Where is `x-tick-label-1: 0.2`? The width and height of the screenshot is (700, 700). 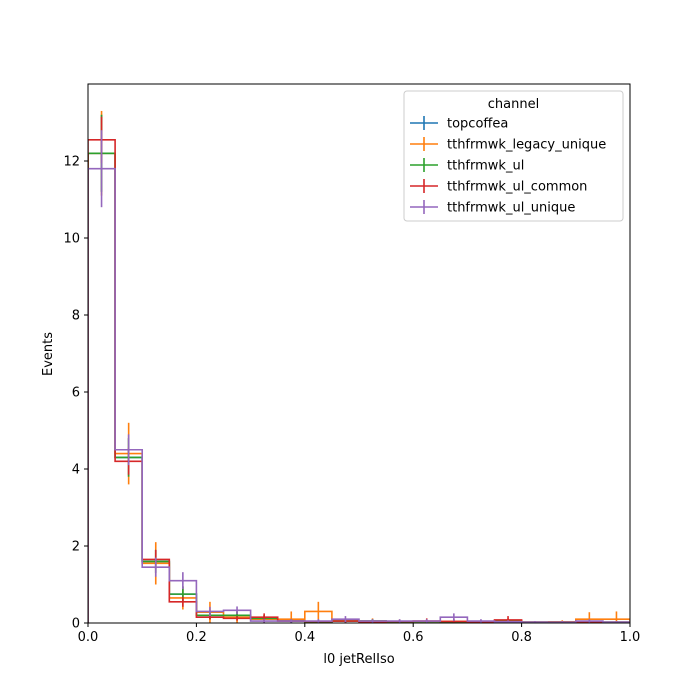
x-tick-label-1: 0.2 is located at coordinates (196, 637).